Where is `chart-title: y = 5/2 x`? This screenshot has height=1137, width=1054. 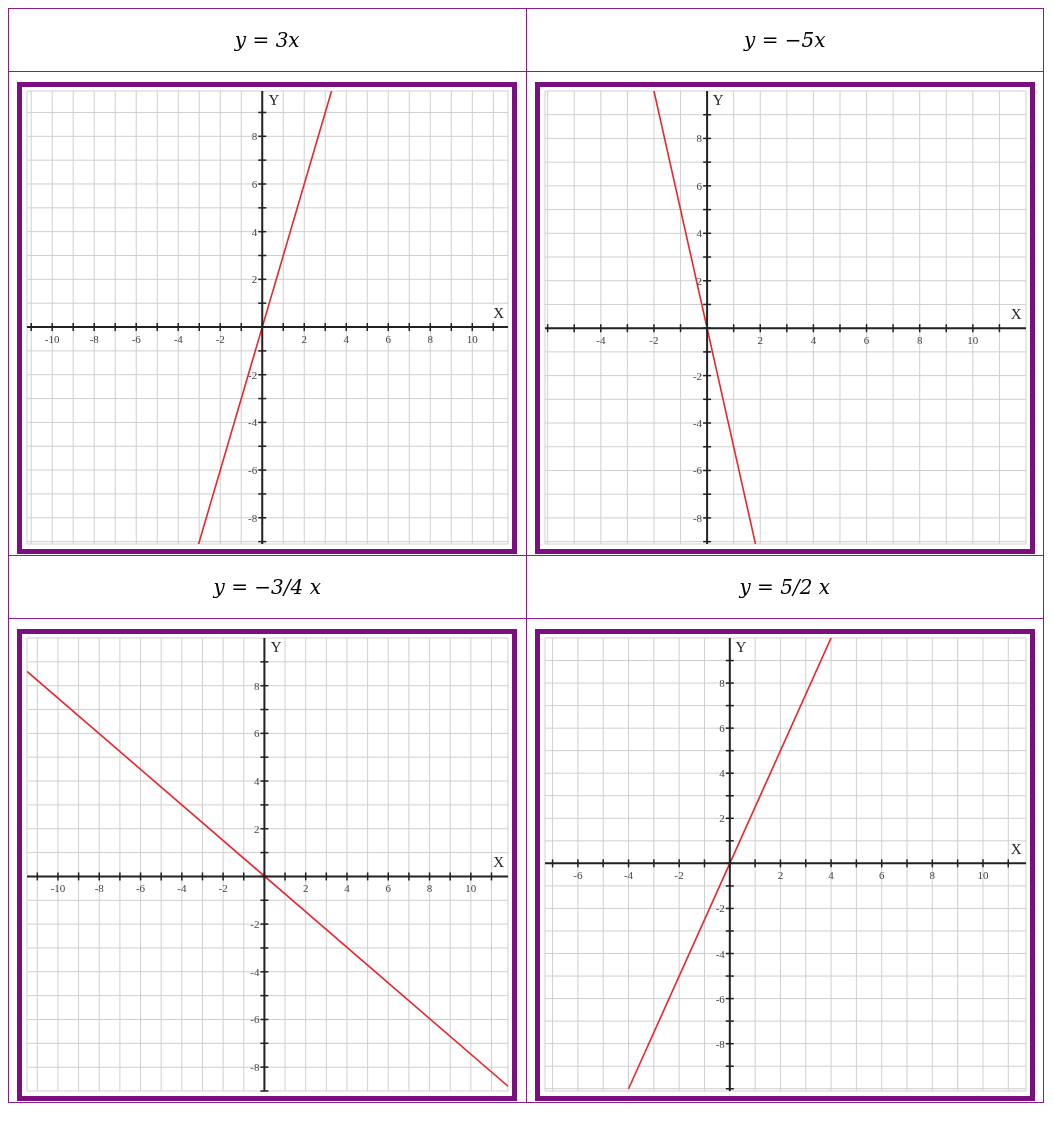
chart-title: y = 5/2 x is located at coordinates (785, 587).